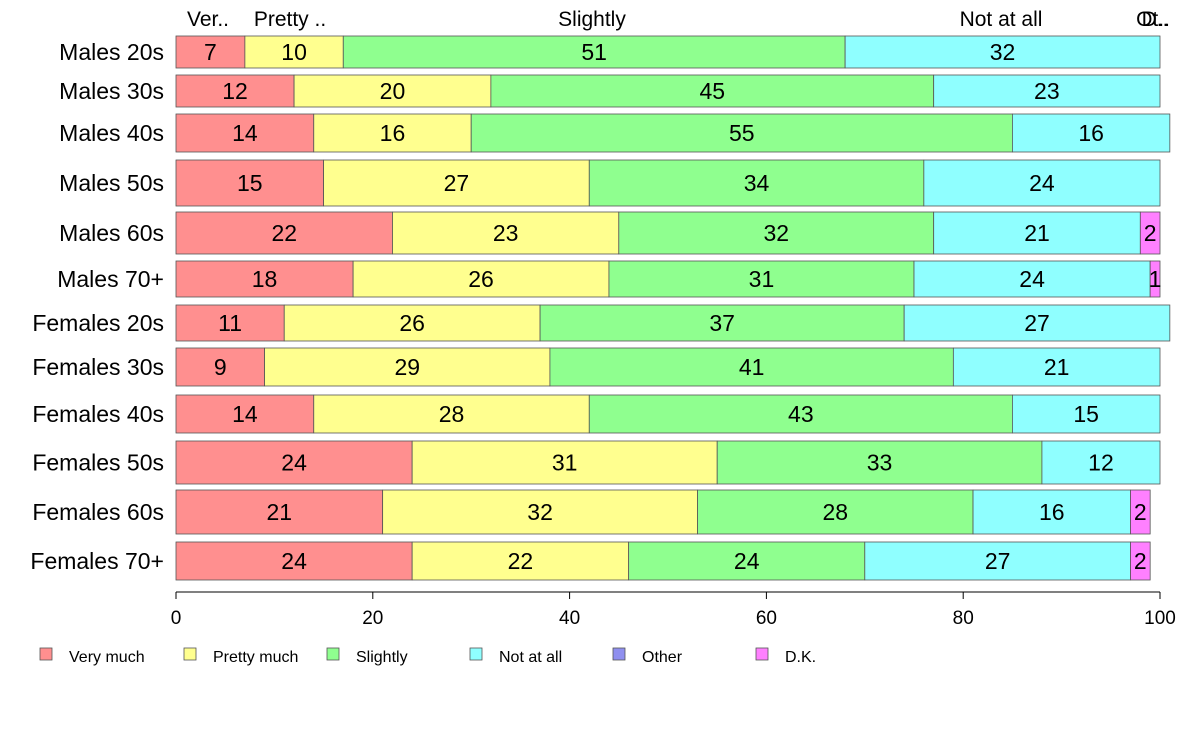  Describe the element at coordinates (107, 657) in the screenshot. I see `legend-label: Very much` at that location.